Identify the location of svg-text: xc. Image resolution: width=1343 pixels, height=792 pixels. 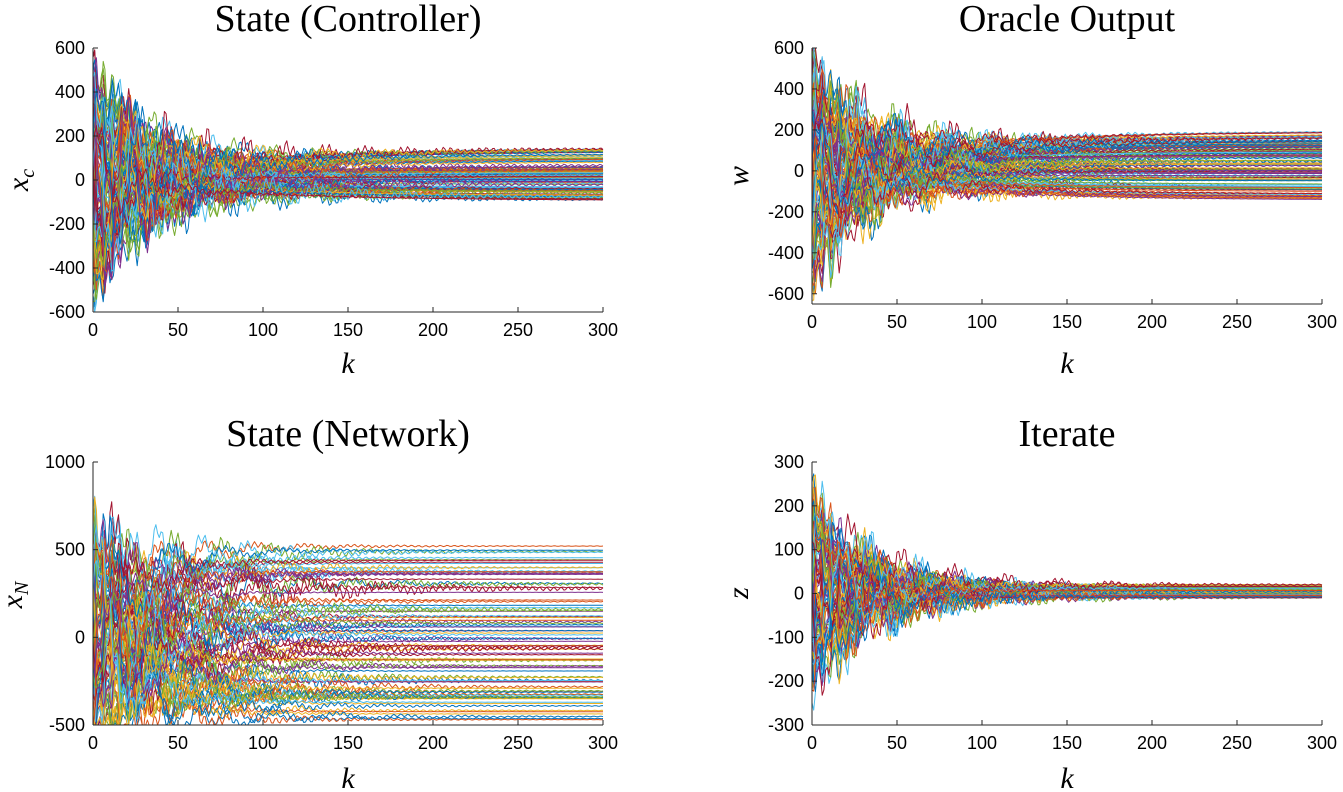
(20, 180).